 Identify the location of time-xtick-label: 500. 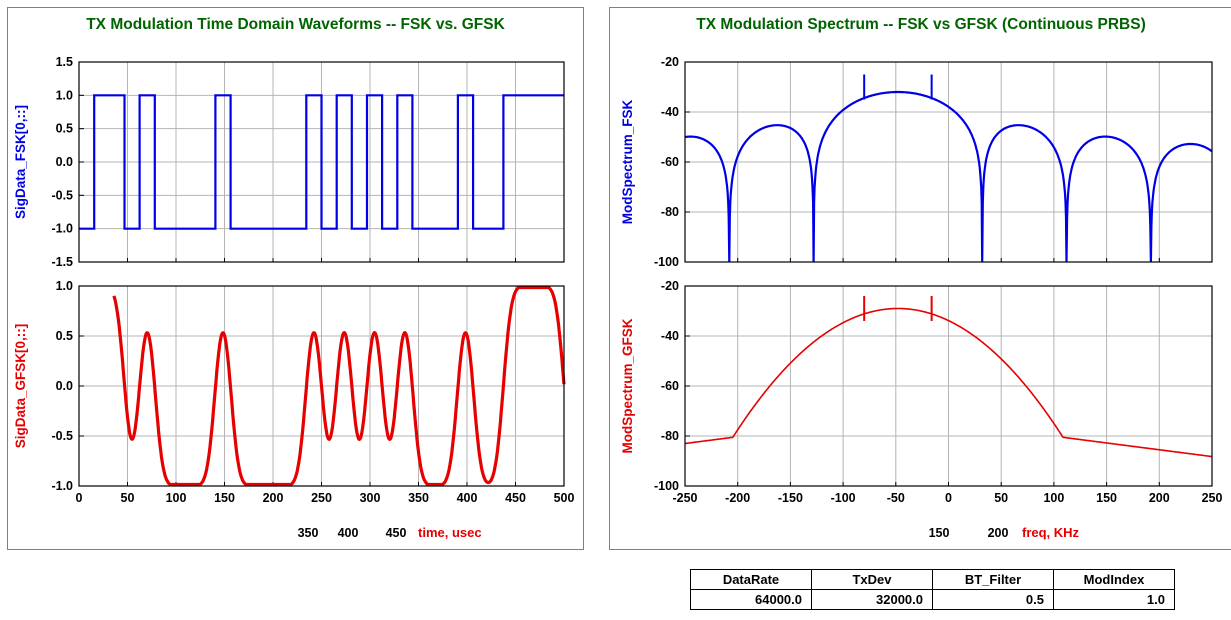
(564, 498).